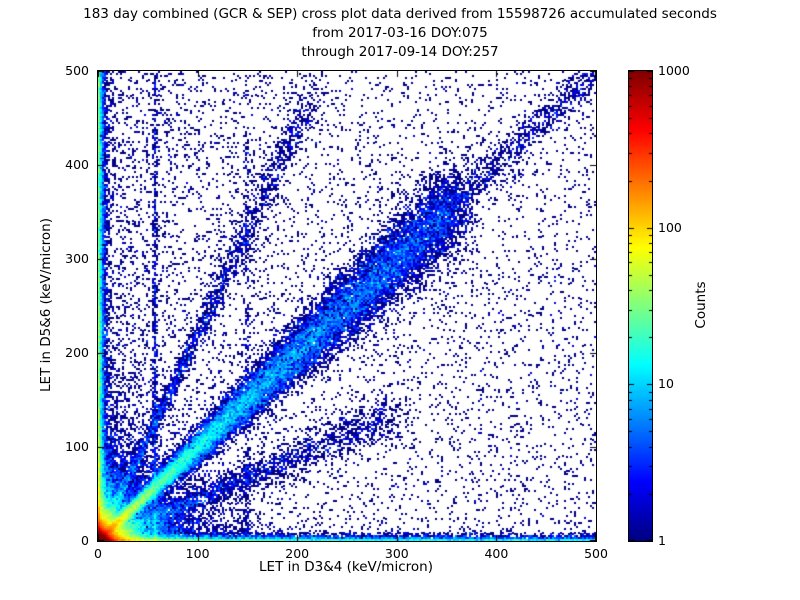 The height and width of the screenshot is (600, 800). Describe the element at coordinates (77, 446) in the screenshot. I see `ytick-label: 100` at that location.